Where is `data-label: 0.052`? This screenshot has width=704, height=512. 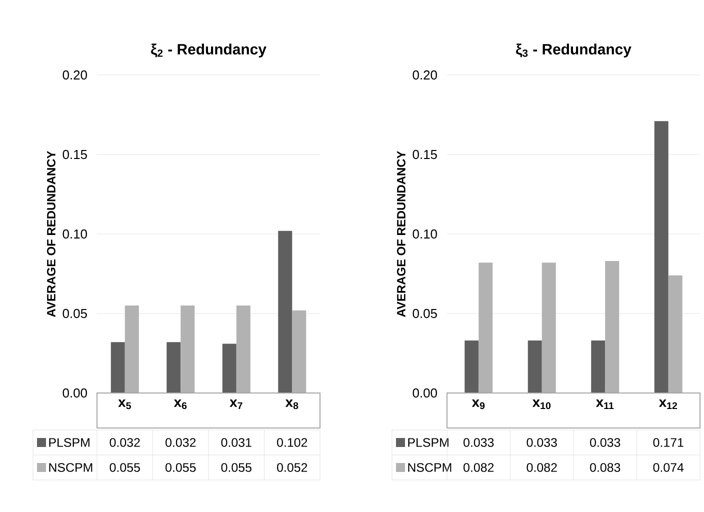 data-label: 0.052 is located at coordinates (292, 467).